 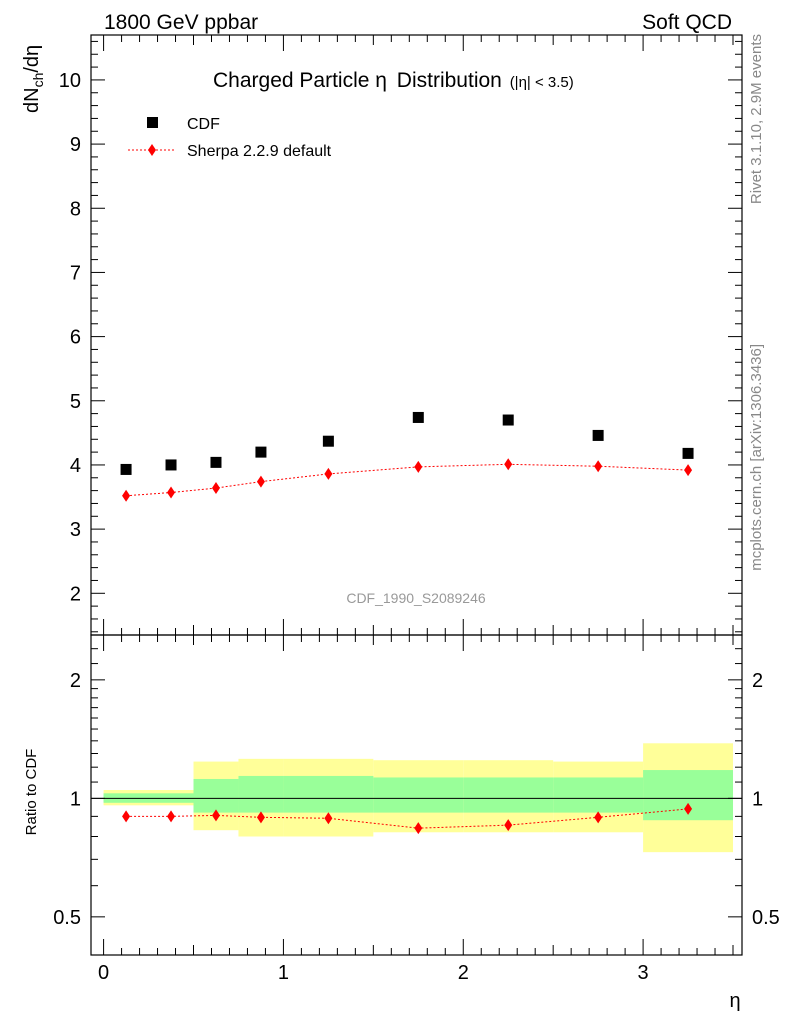 I want to click on category-label: Soft QCD, so click(x=687, y=22).